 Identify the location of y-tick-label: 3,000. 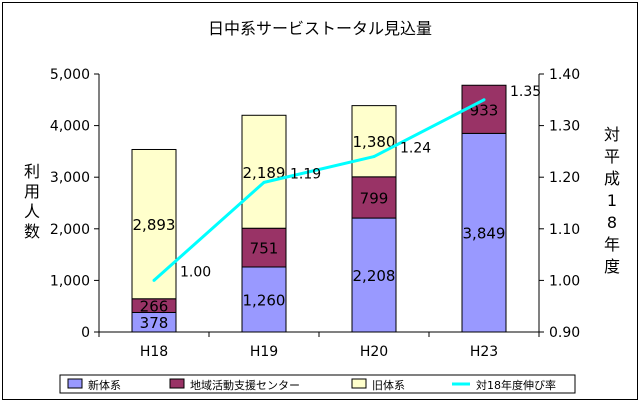
(70, 178).